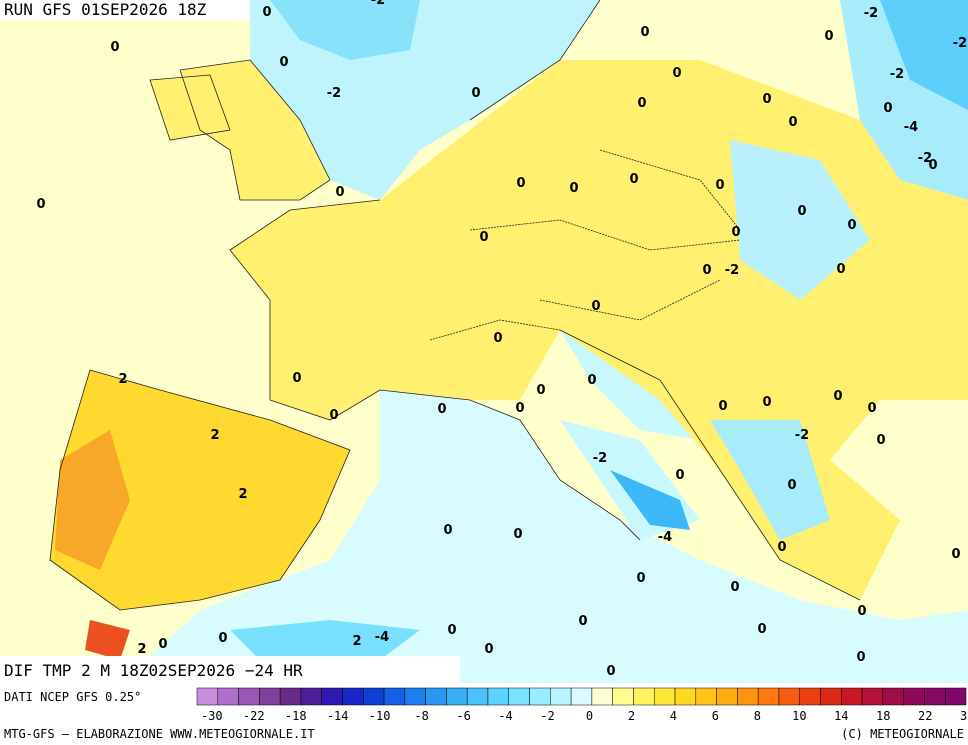 Image resolution: width=968 pixels, height=745 pixels. What do you see at coordinates (254, 716) in the screenshot?
I see `colorbar-label: -22` at bounding box center [254, 716].